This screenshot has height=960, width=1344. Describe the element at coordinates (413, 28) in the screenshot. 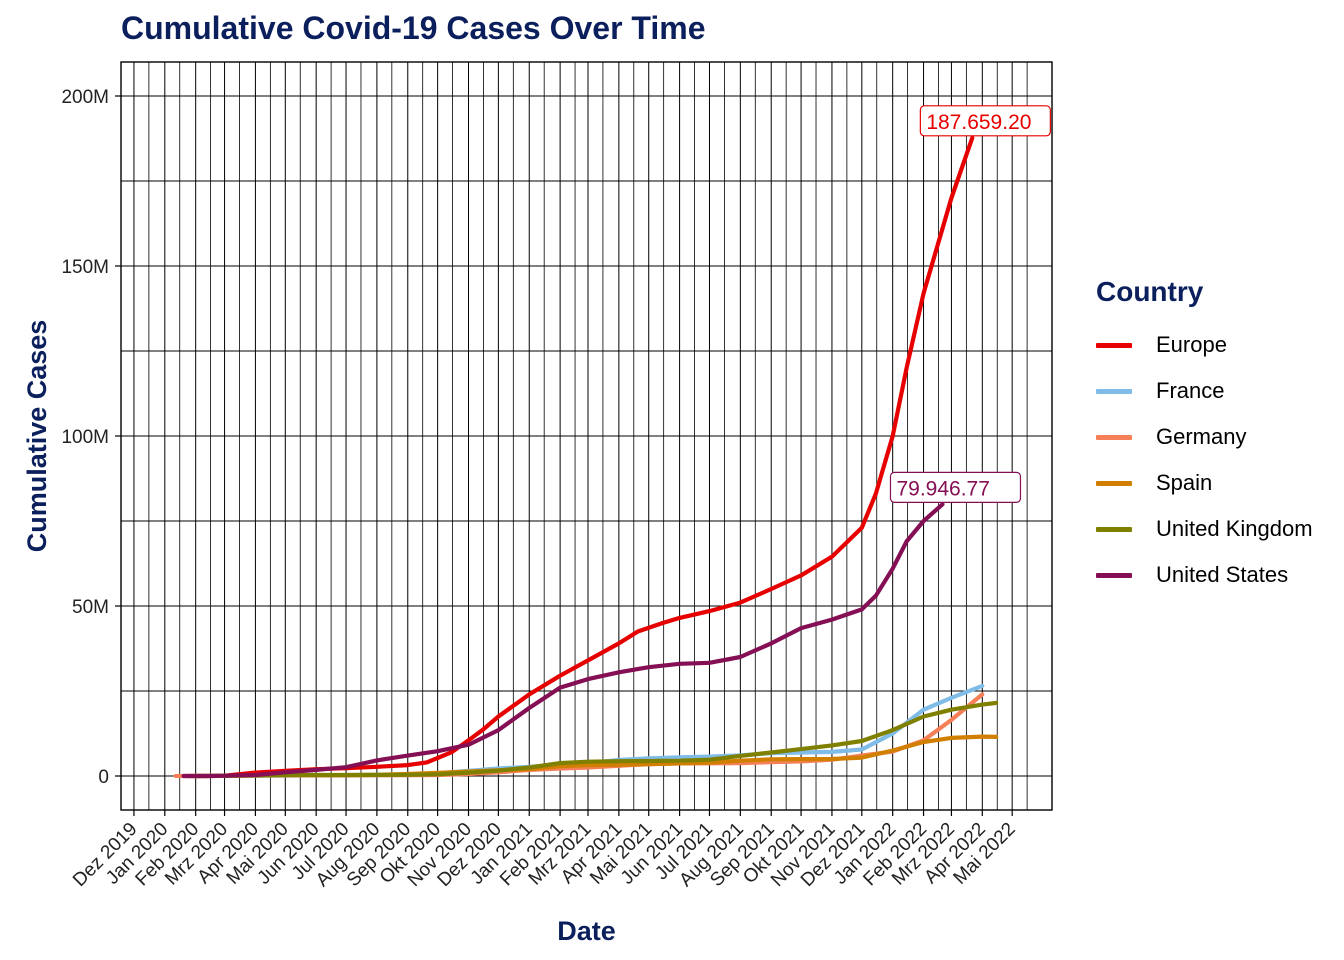

I see `chart-title: Cumulative Covid-19 Cases Over Time` at that location.